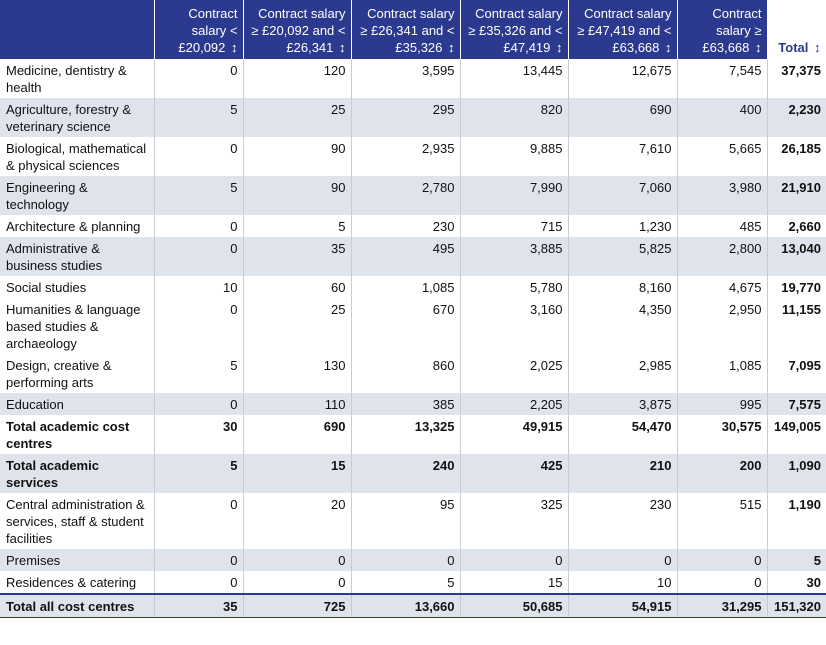 The height and width of the screenshot is (645, 826). I want to click on cell-value: 13,445, so click(514, 78).